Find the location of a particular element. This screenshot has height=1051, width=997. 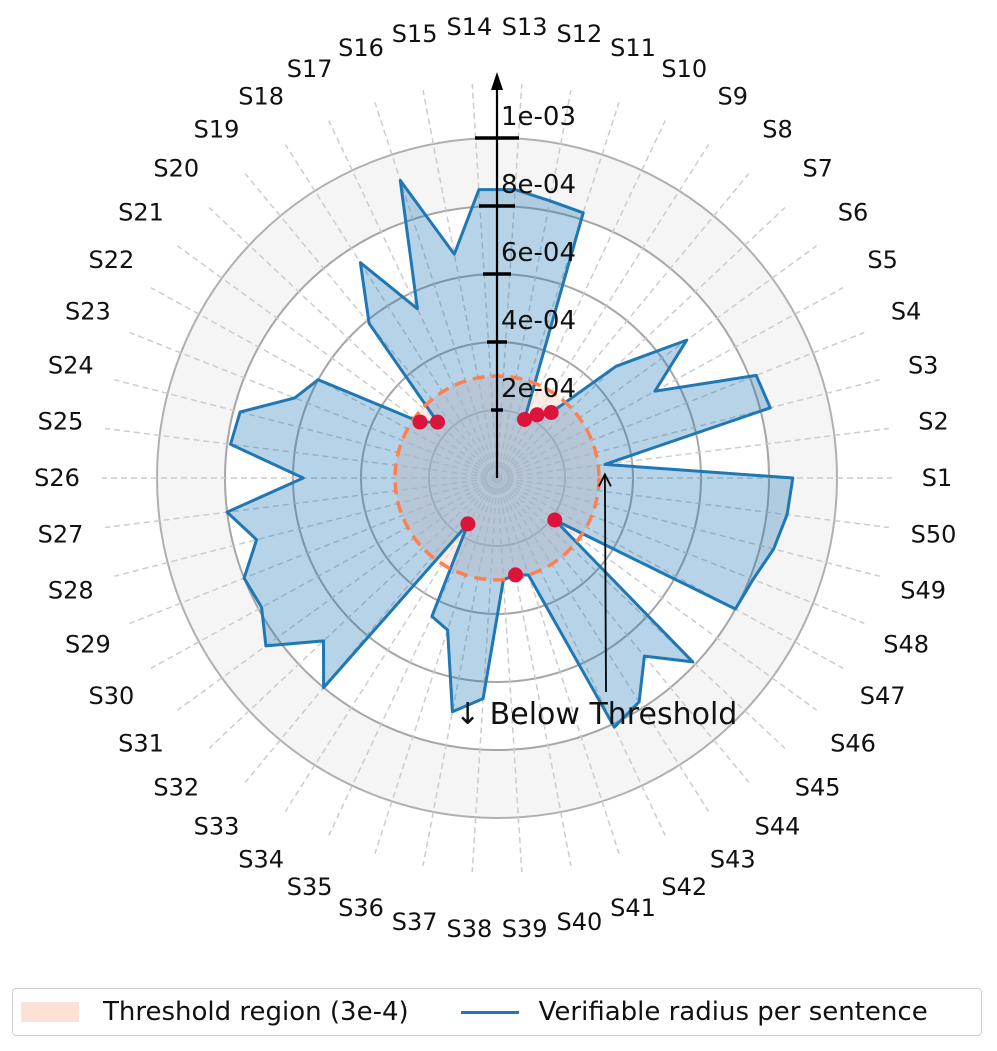

category-label-S46: S46 is located at coordinates (853, 744).